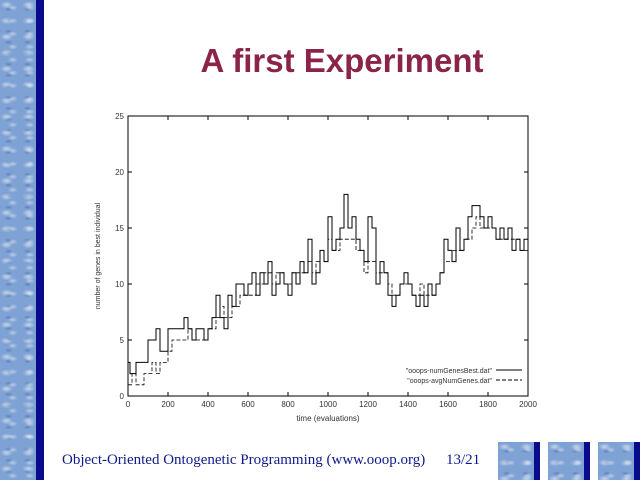  What do you see at coordinates (288, 404) in the screenshot?
I see `x-tick-label: 800` at bounding box center [288, 404].